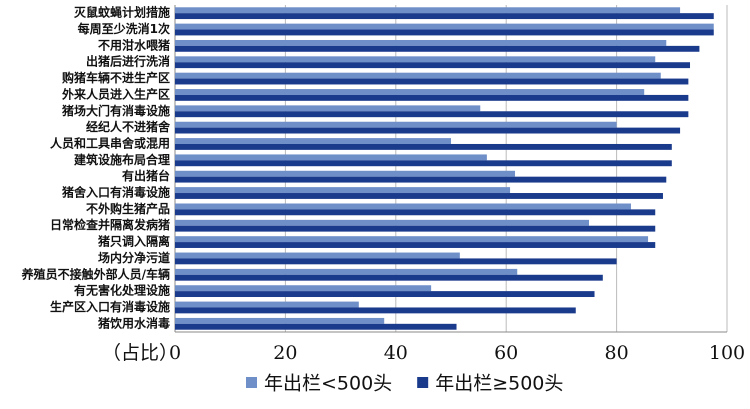 The width and height of the screenshot is (750, 409). I want to click on y-tick-label: 生产区入口有消毒设施, so click(110, 306).